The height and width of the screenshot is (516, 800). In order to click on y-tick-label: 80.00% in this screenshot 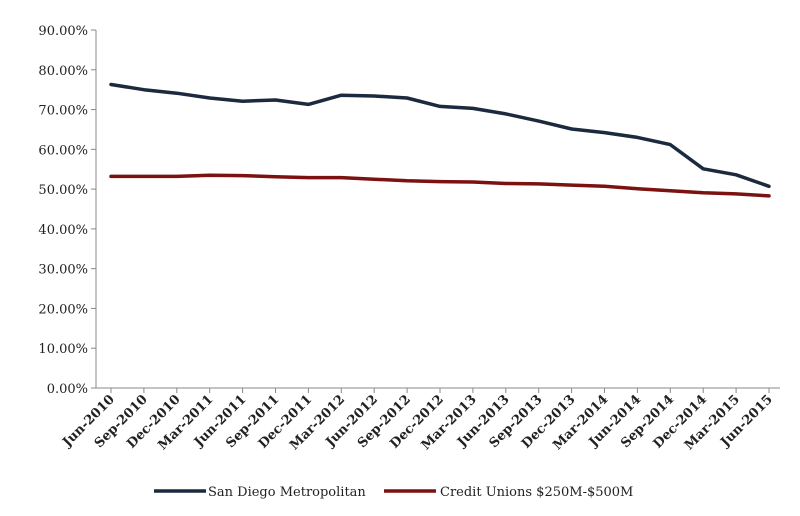, I will do `click(63, 71)`.